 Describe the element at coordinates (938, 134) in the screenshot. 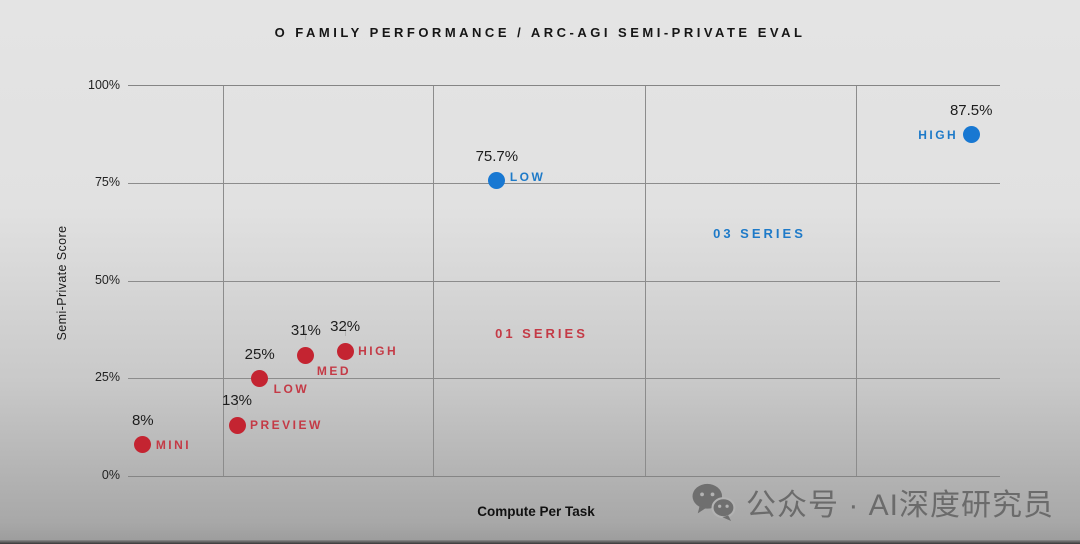

I see `model-name-o3-high: HIGH` at that location.